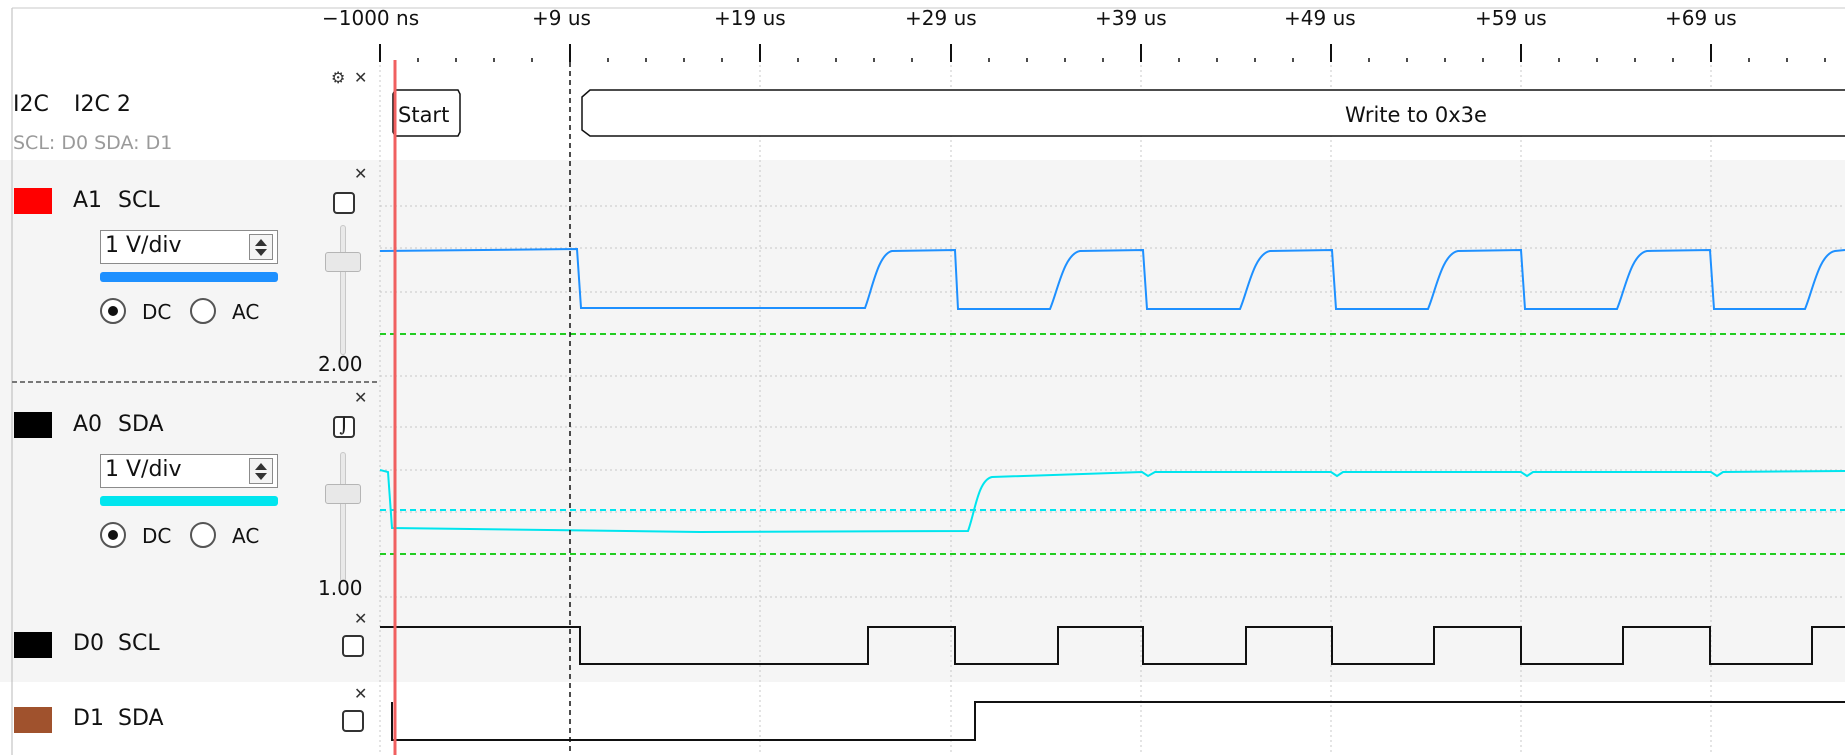 The width and height of the screenshot is (1845, 755). What do you see at coordinates (189, 644) in the screenshot?
I see `channel-panel-d0: D0 SCL ✕` at bounding box center [189, 644].